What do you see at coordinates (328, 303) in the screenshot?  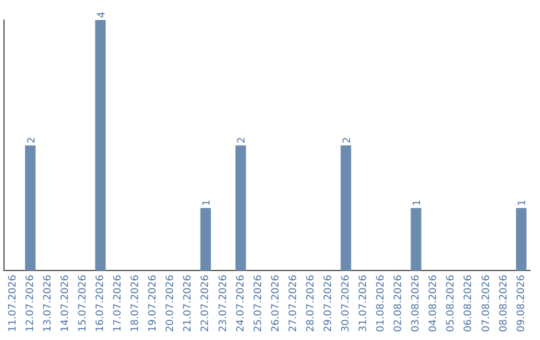 I see `x-tick-label: 29.07.2026` at bounding box center [328, 303].